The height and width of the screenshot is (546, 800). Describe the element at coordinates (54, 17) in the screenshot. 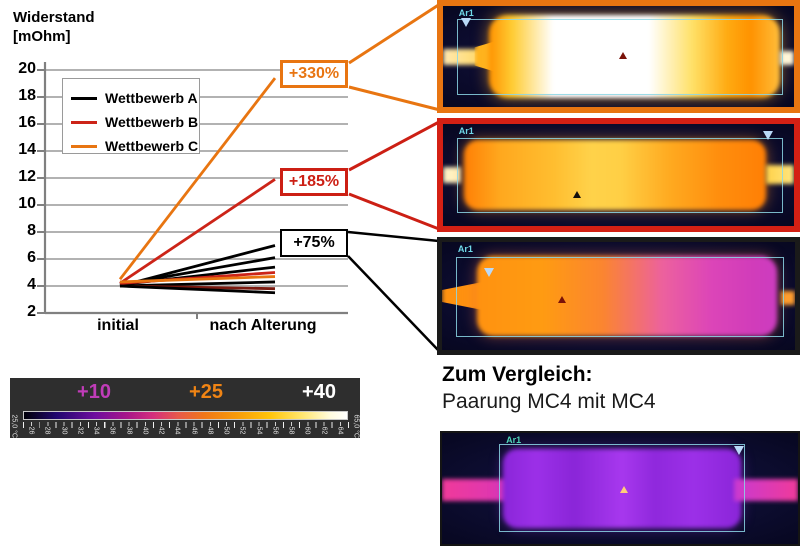

I see `chart-title-line1: Widerstand` at that location.